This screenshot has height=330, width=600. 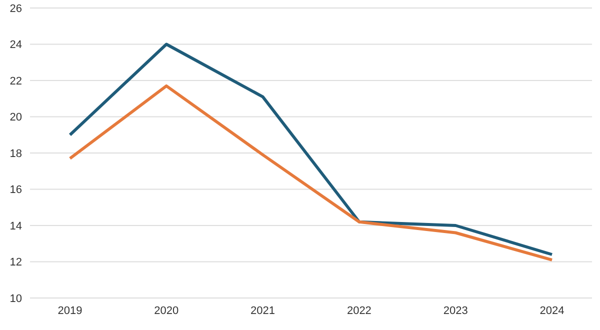 I want to click on y-tick-label: 26, so click(x=16, y=8).